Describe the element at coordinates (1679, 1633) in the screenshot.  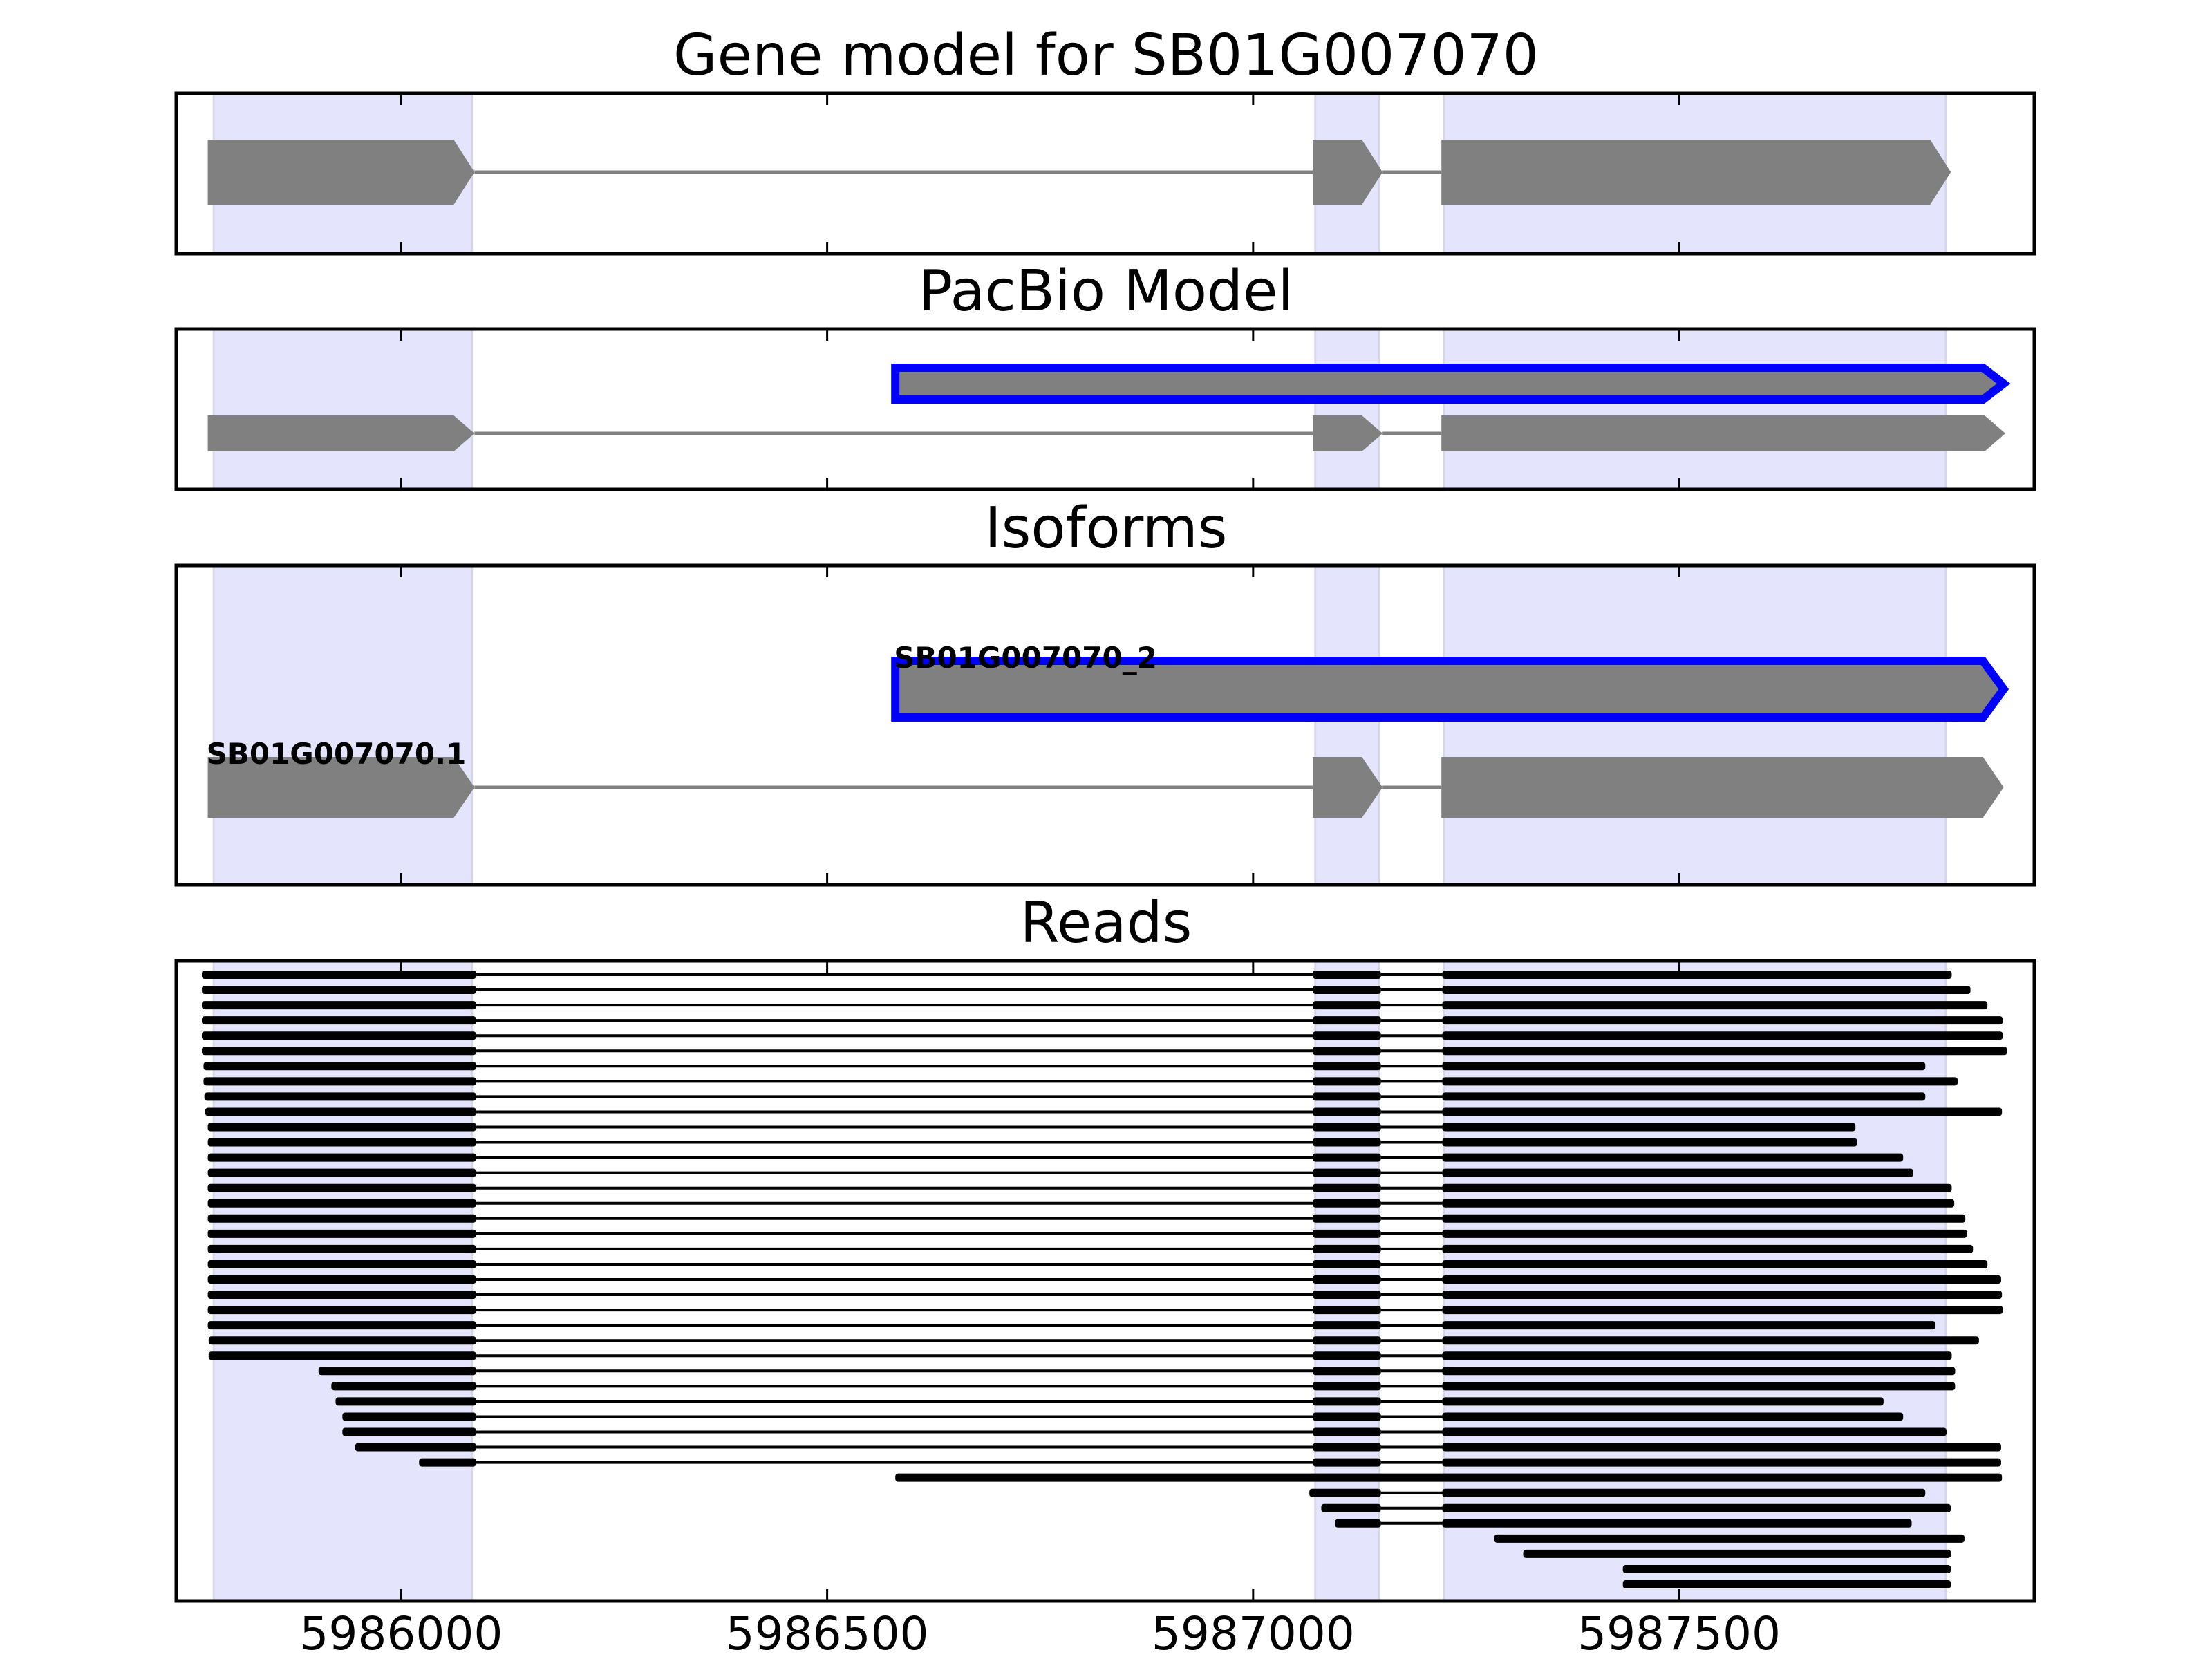
I see `x-tick-label: 5987500` at that location.